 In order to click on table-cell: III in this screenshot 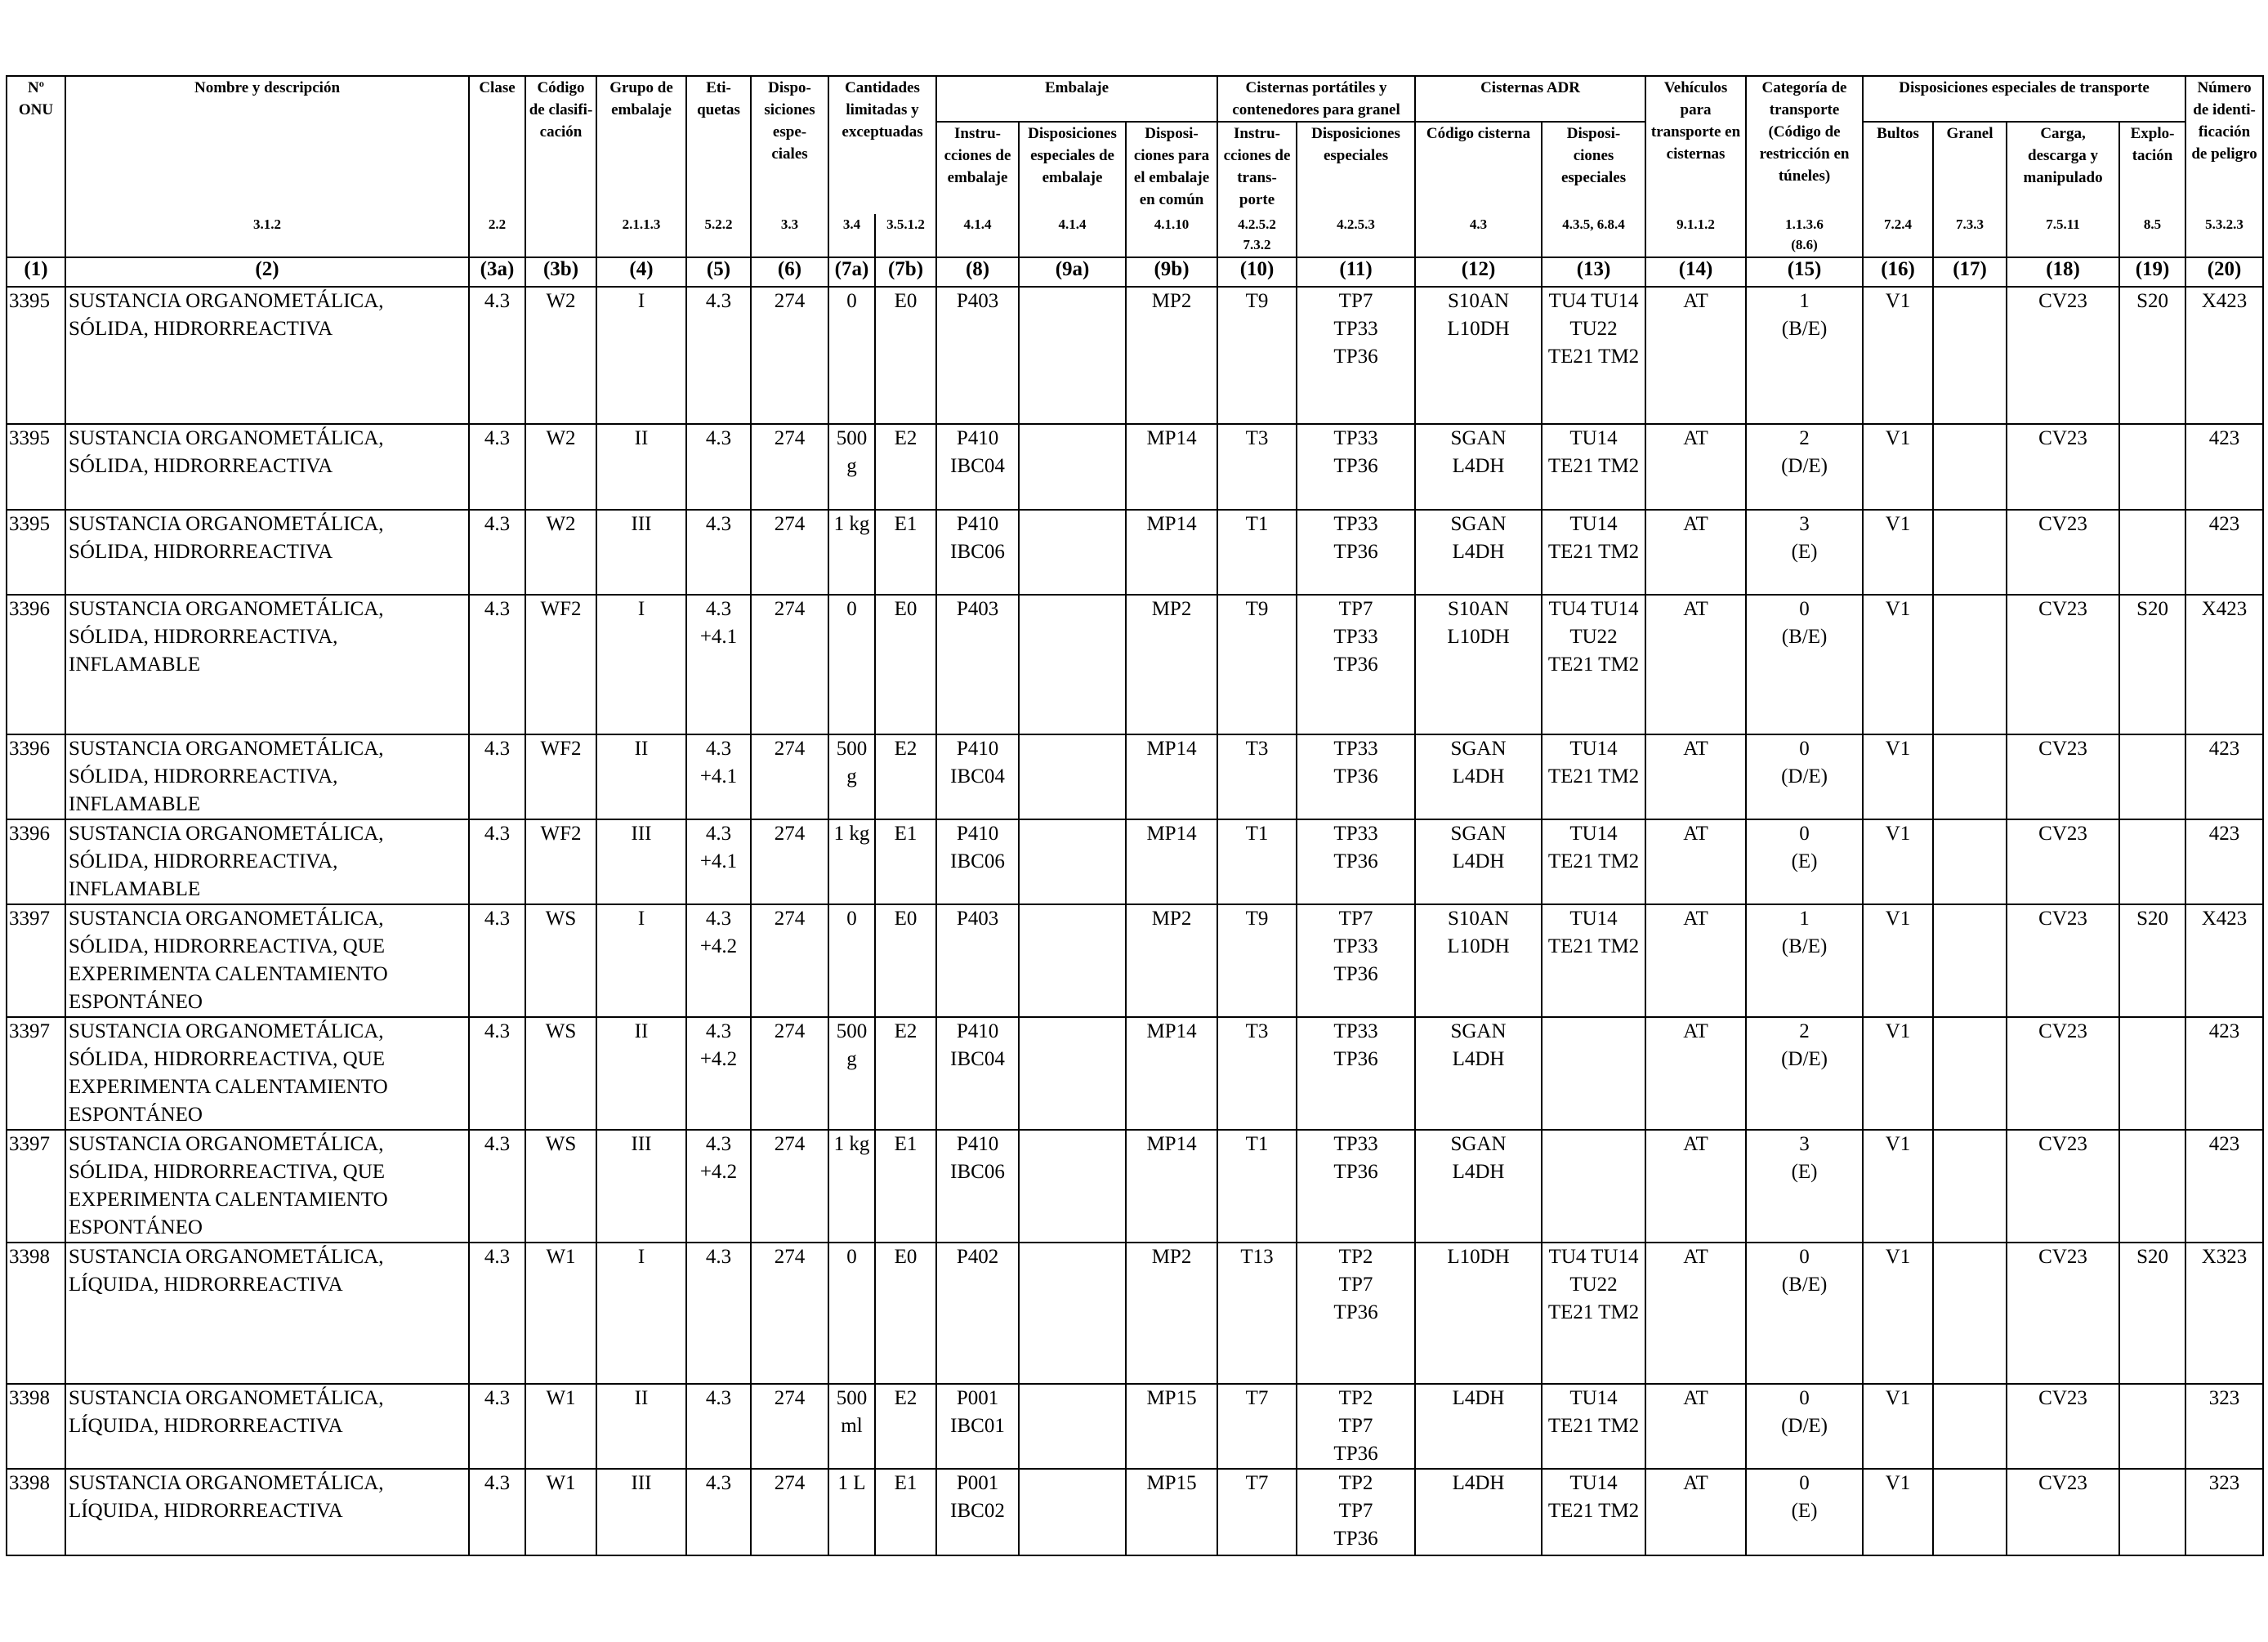, I will do `click(642, 1186)`.